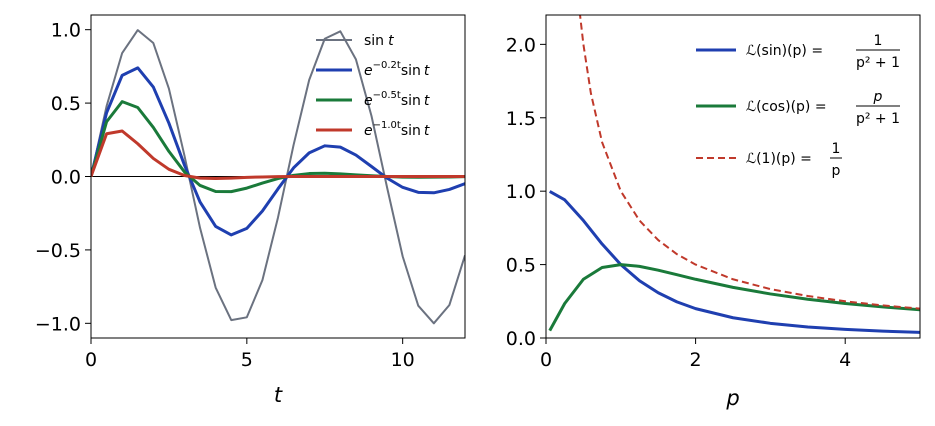 The height and width of the screenshot is (426, 935). Describe the element at coordinates (278, 395) in the screenshot. I see `left-x-axis-label: t` at that location.